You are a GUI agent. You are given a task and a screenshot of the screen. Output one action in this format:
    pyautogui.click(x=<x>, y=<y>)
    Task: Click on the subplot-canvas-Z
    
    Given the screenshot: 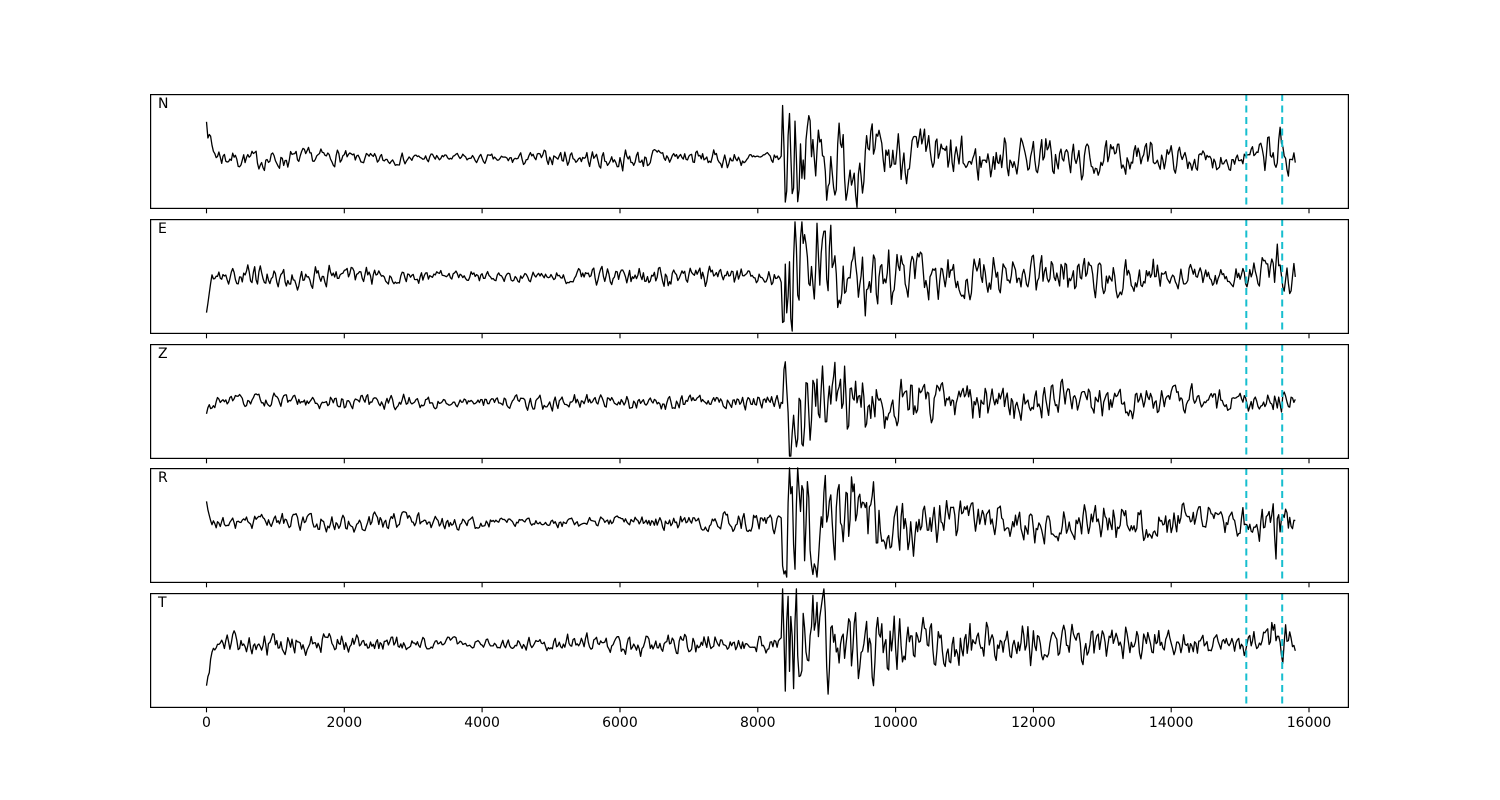 What is the action you would take?
    pyautogui.click(x=750, y=403)
    